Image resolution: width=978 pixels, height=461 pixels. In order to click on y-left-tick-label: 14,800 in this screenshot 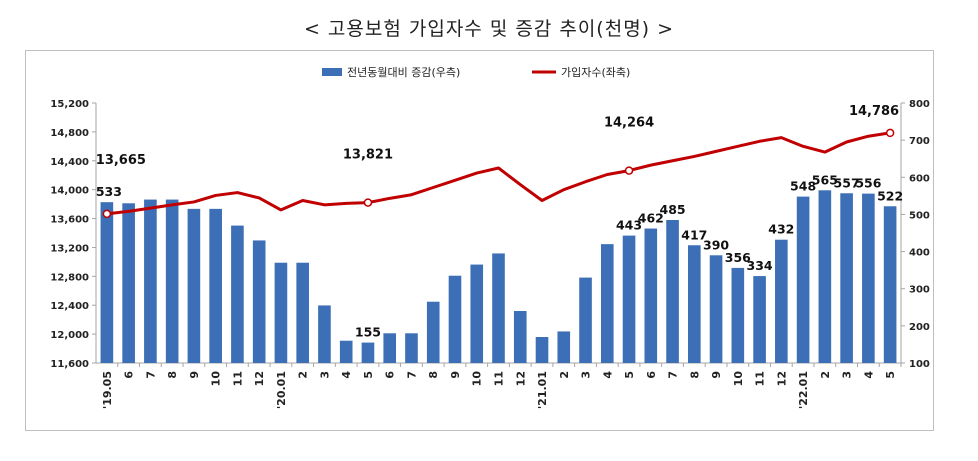, I will do `click(69, 133)`.